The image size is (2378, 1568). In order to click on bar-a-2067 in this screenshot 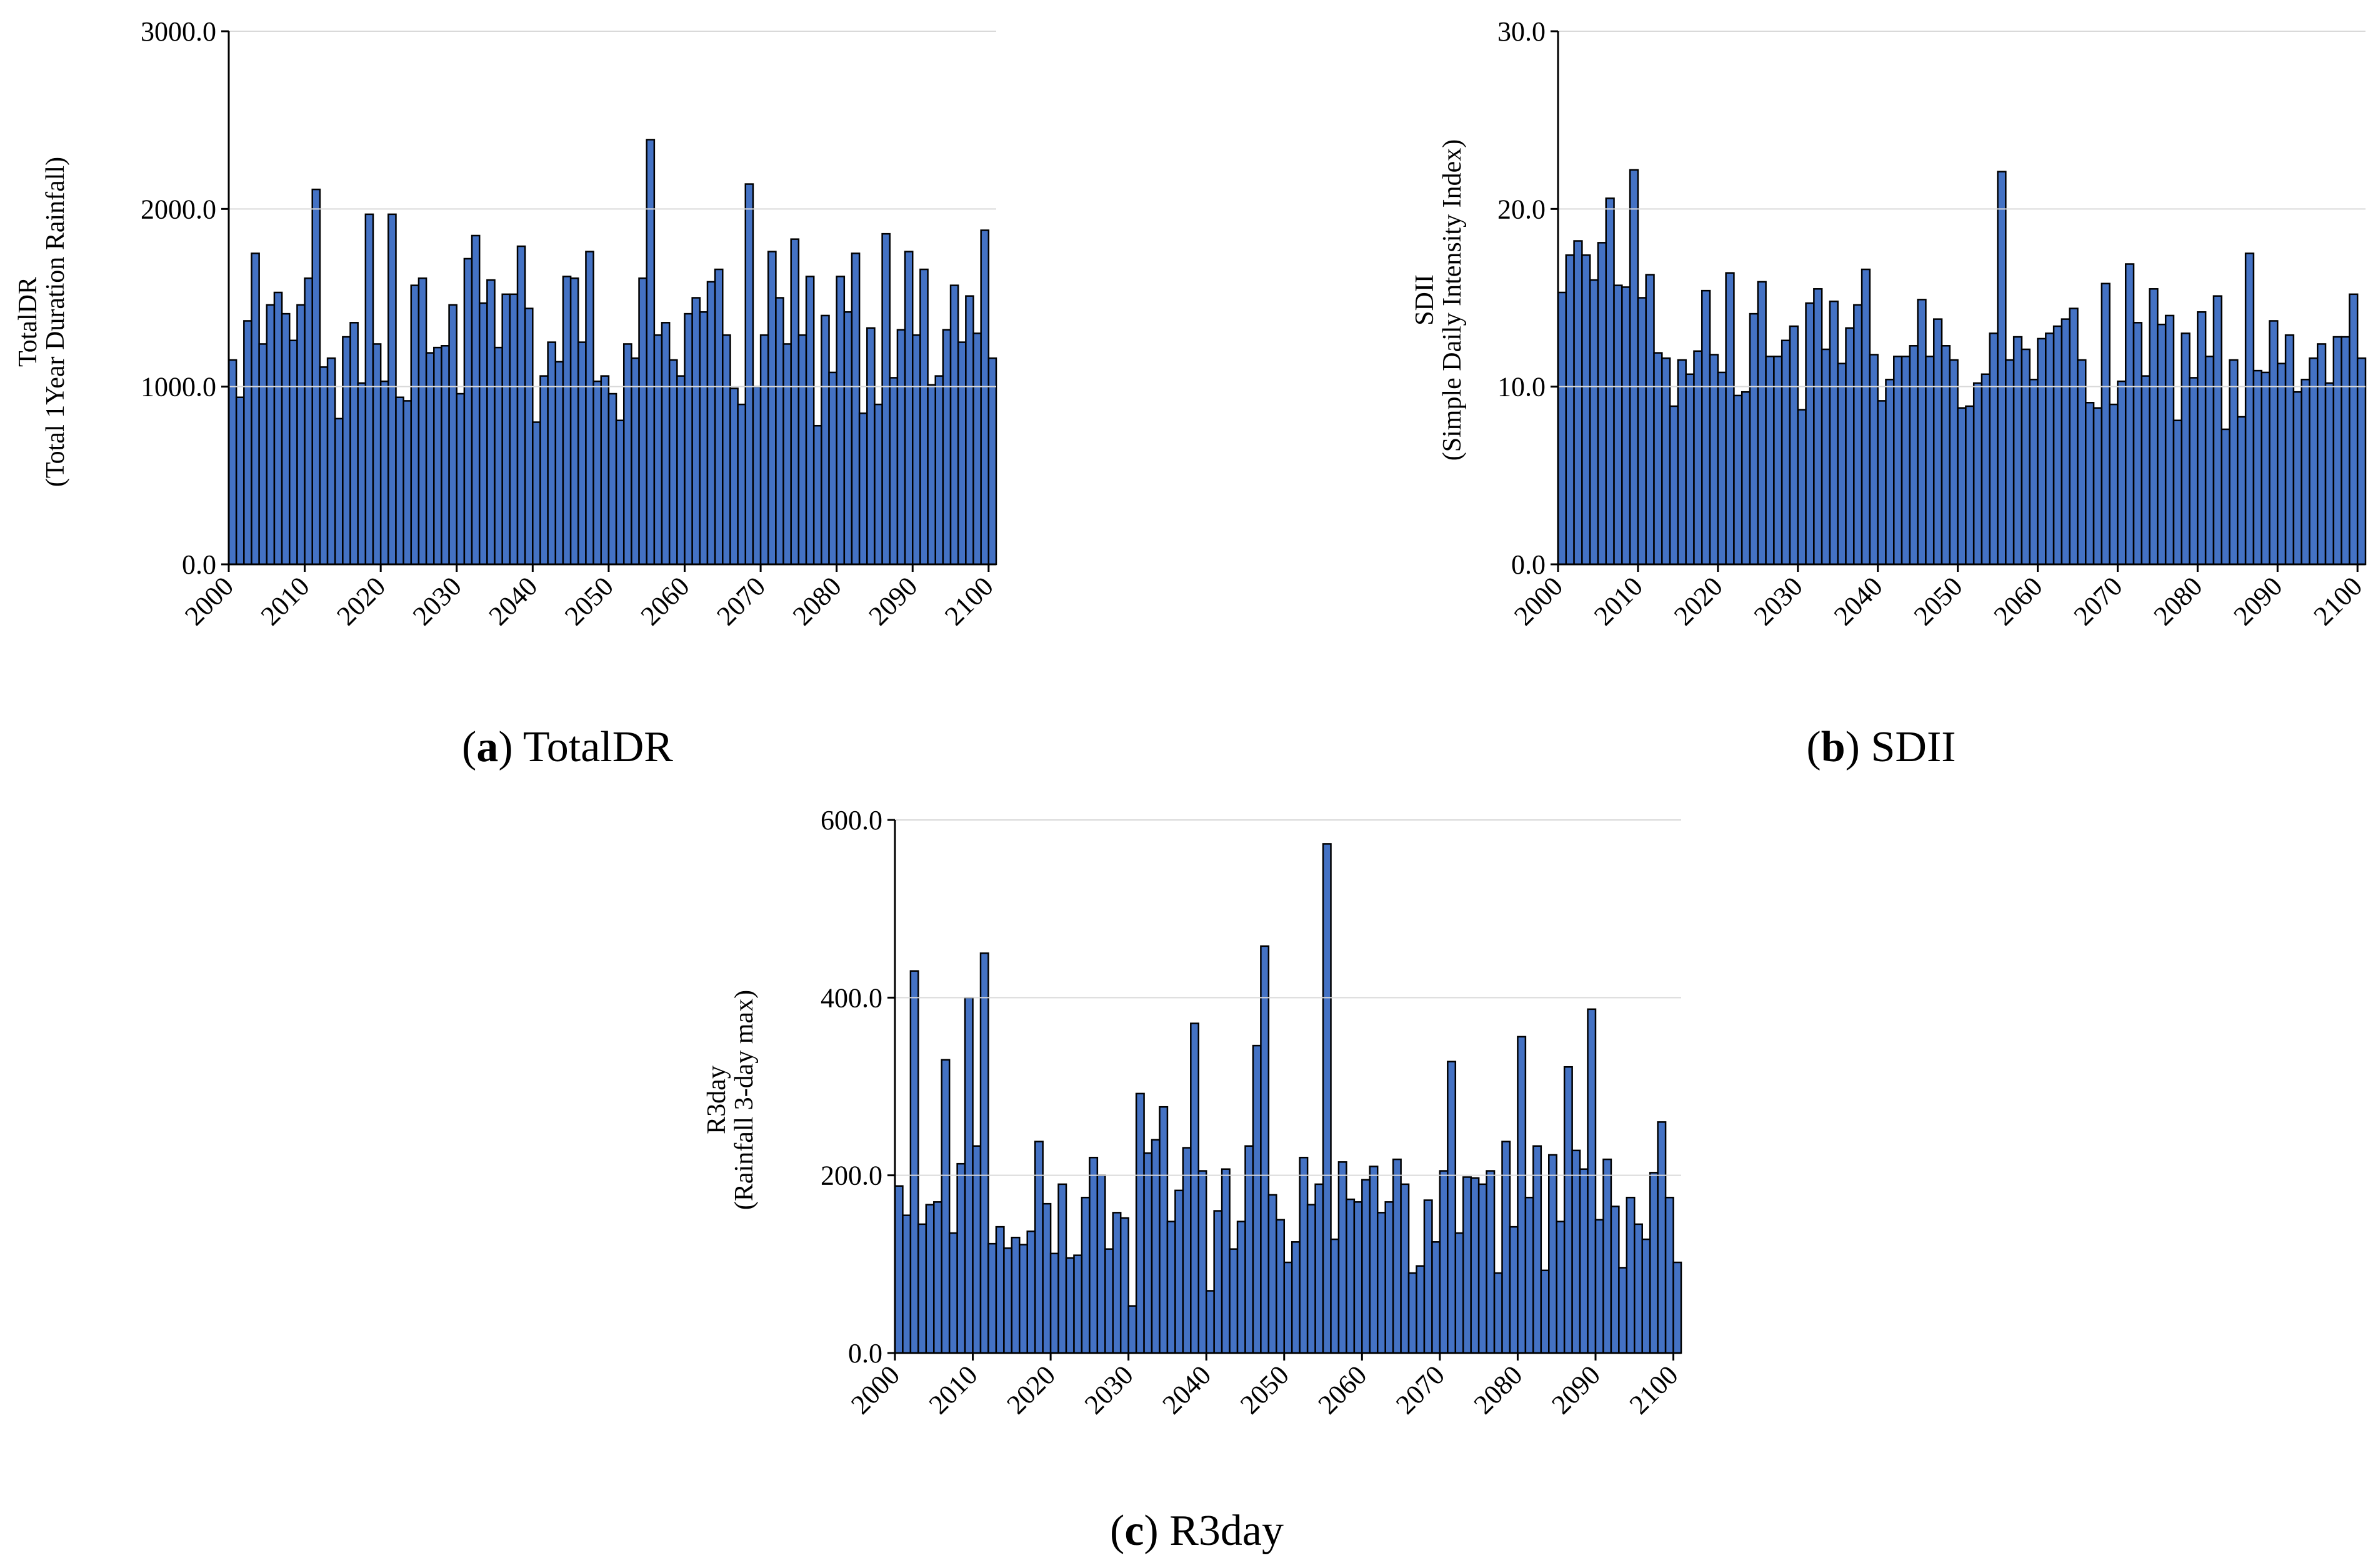, I will do `click(742, 484)`.